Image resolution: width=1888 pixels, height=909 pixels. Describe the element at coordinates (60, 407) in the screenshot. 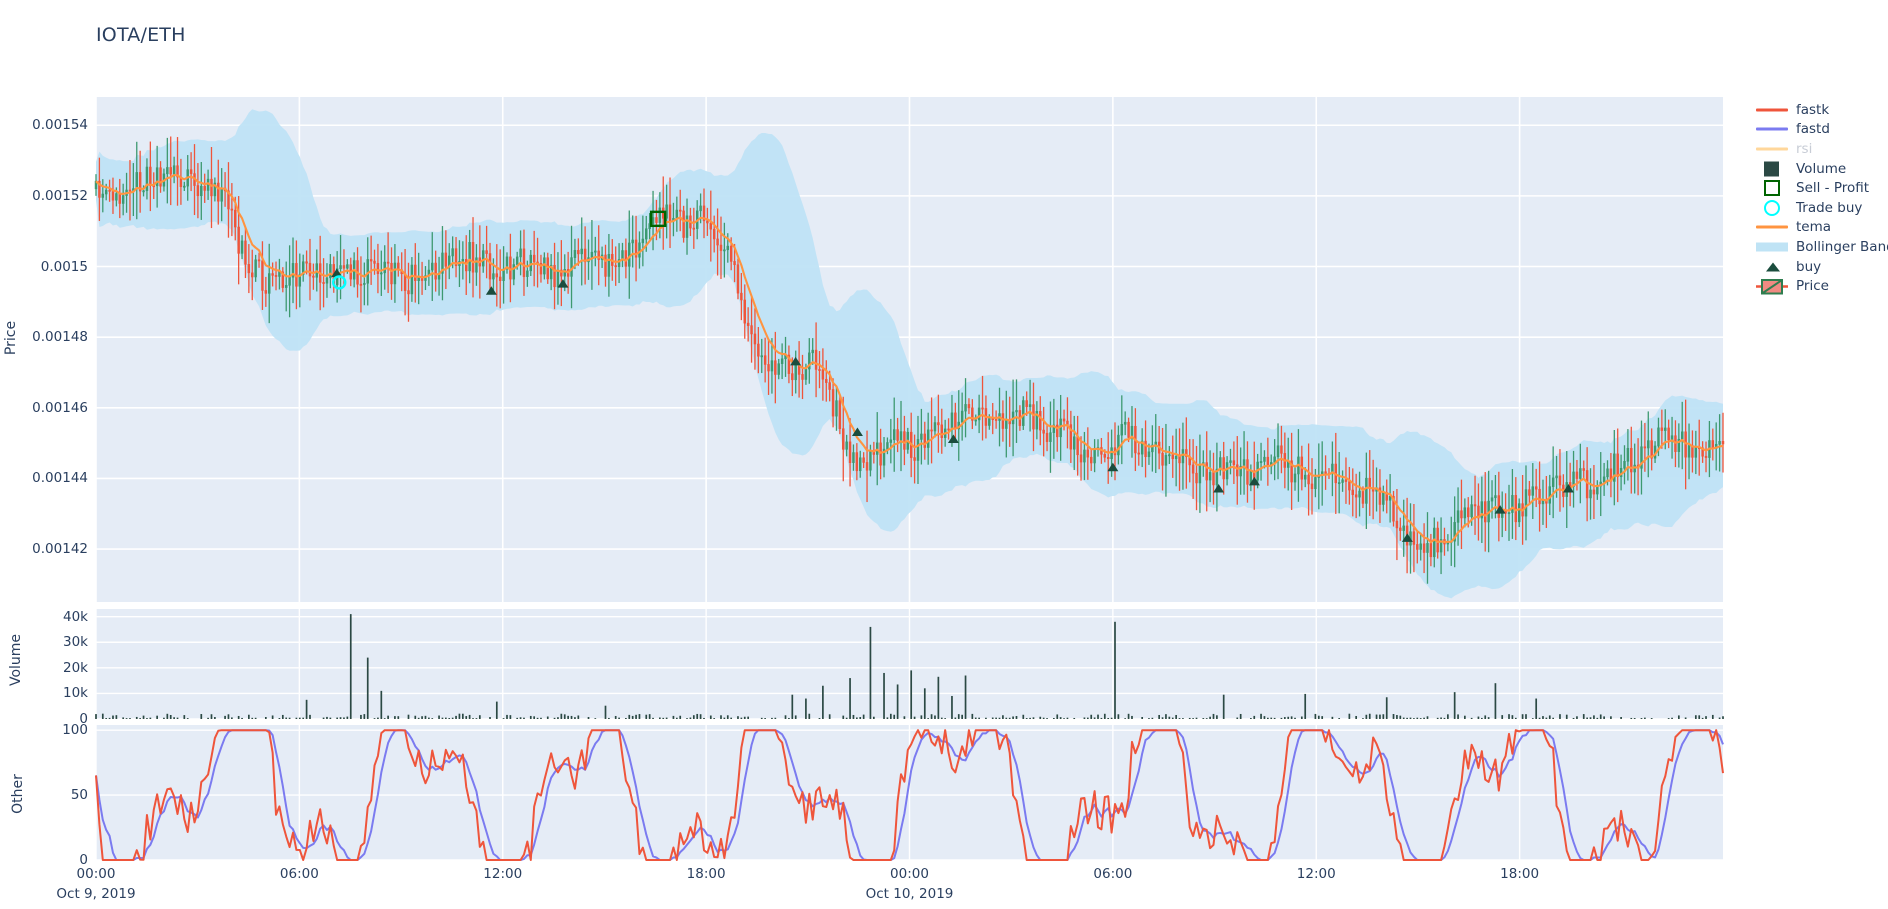

I see `y-tick-label: 0.00146` at that location.